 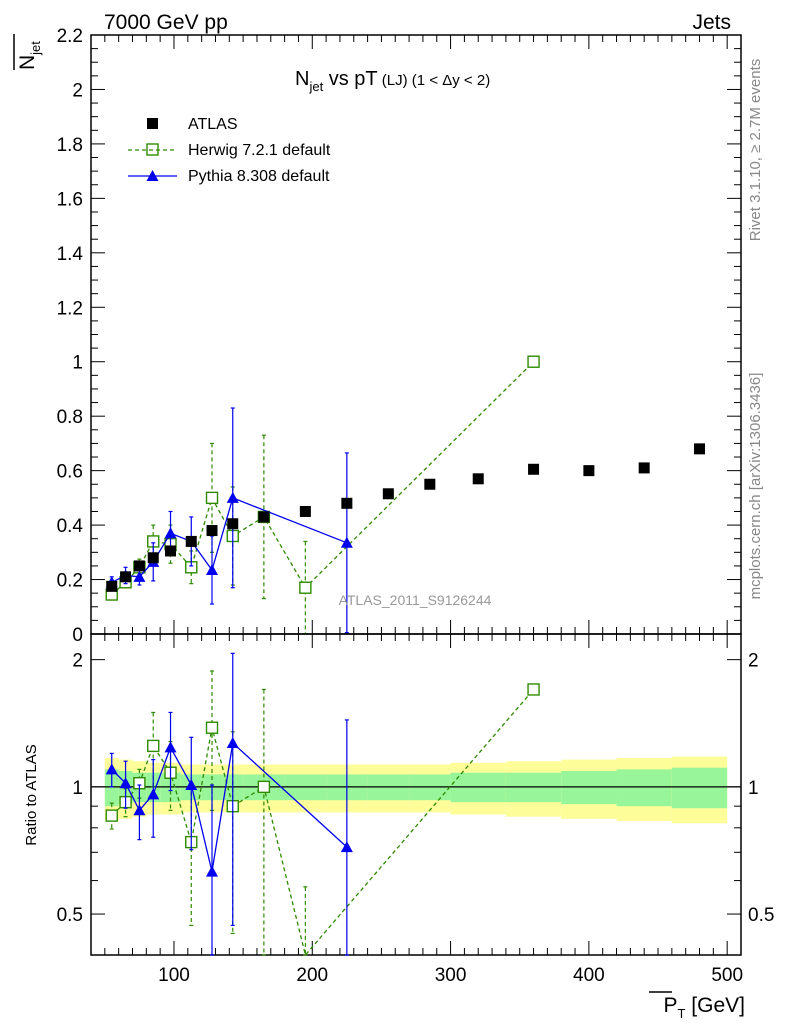 I want to click on y-axis-label-subscript: jet, so click(x=35, y=48).